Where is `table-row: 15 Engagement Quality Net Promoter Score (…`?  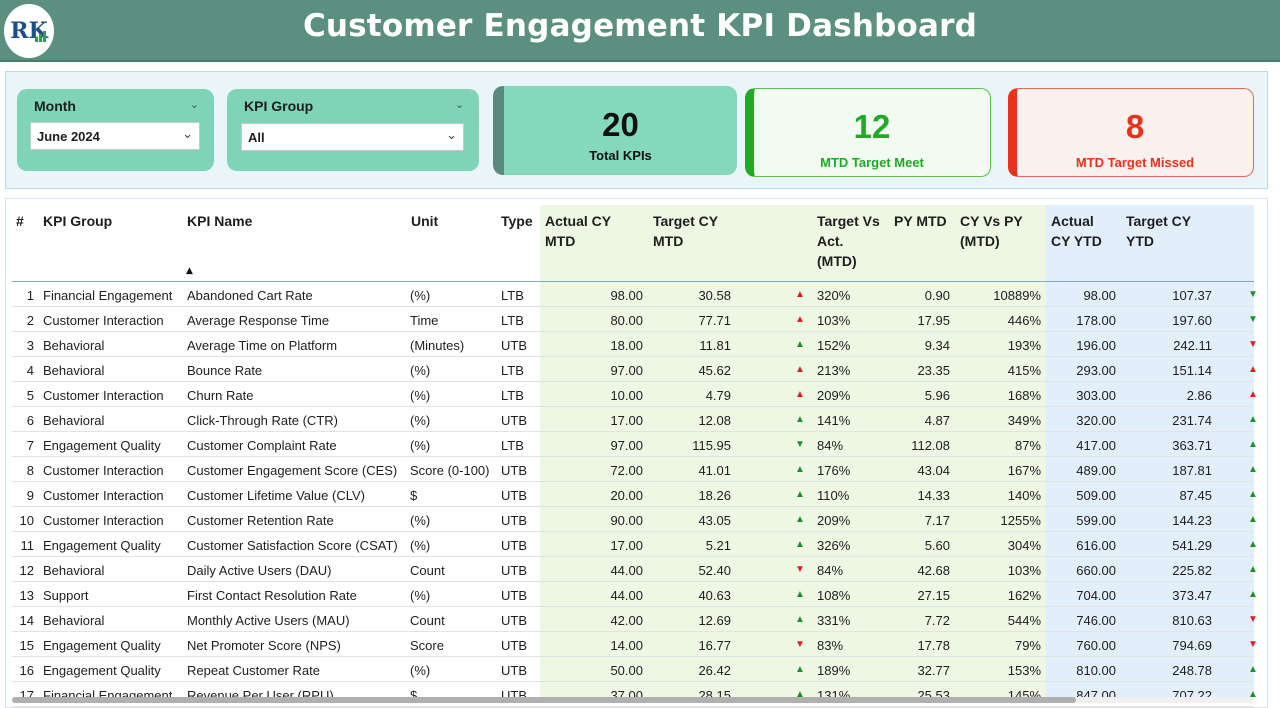 table-row: 15 Engagement Quality Net Promoter Score (… is located at coordinates (635, 644).